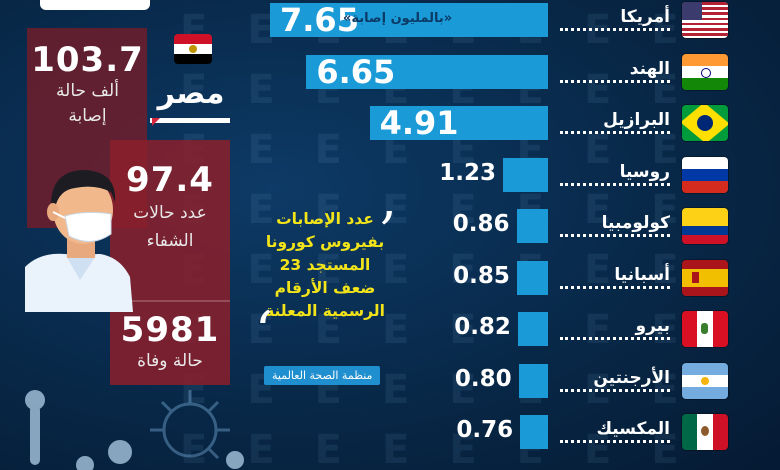  I want to click on country-label-4: كولومبيا, so click(615, 225).